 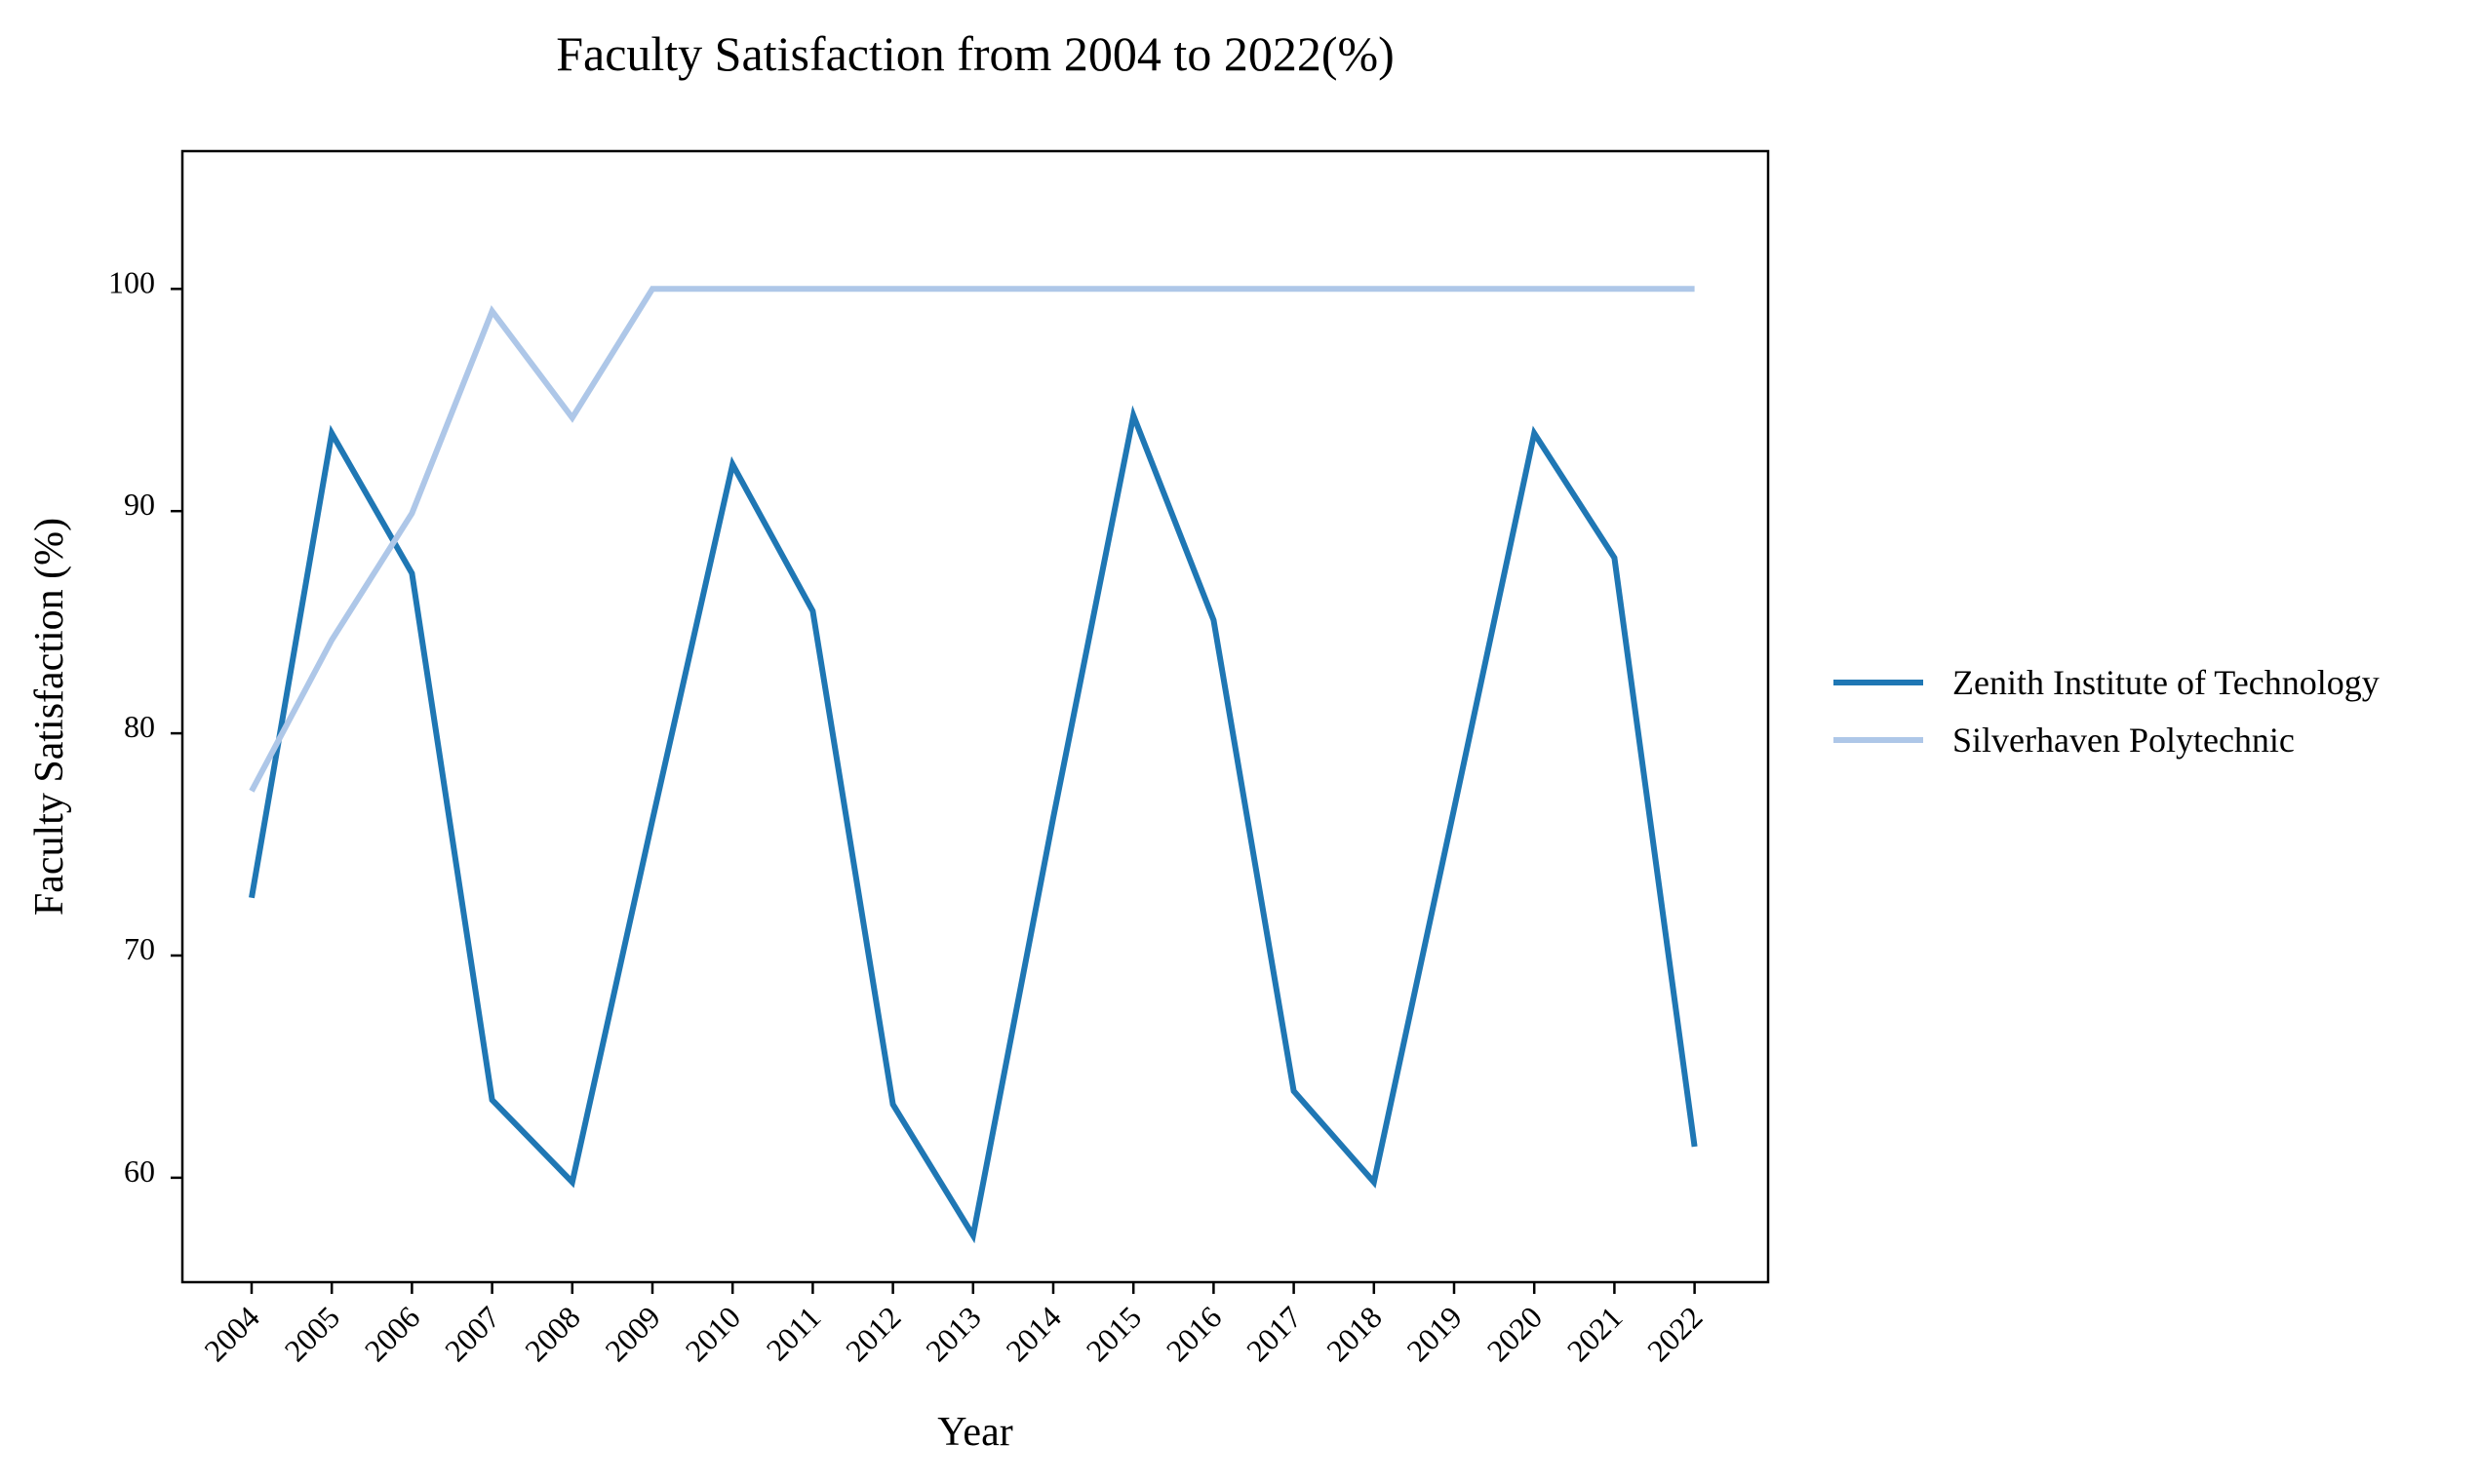 I want to click on x-tick-label: 2011, so click(x=793, y=1333).